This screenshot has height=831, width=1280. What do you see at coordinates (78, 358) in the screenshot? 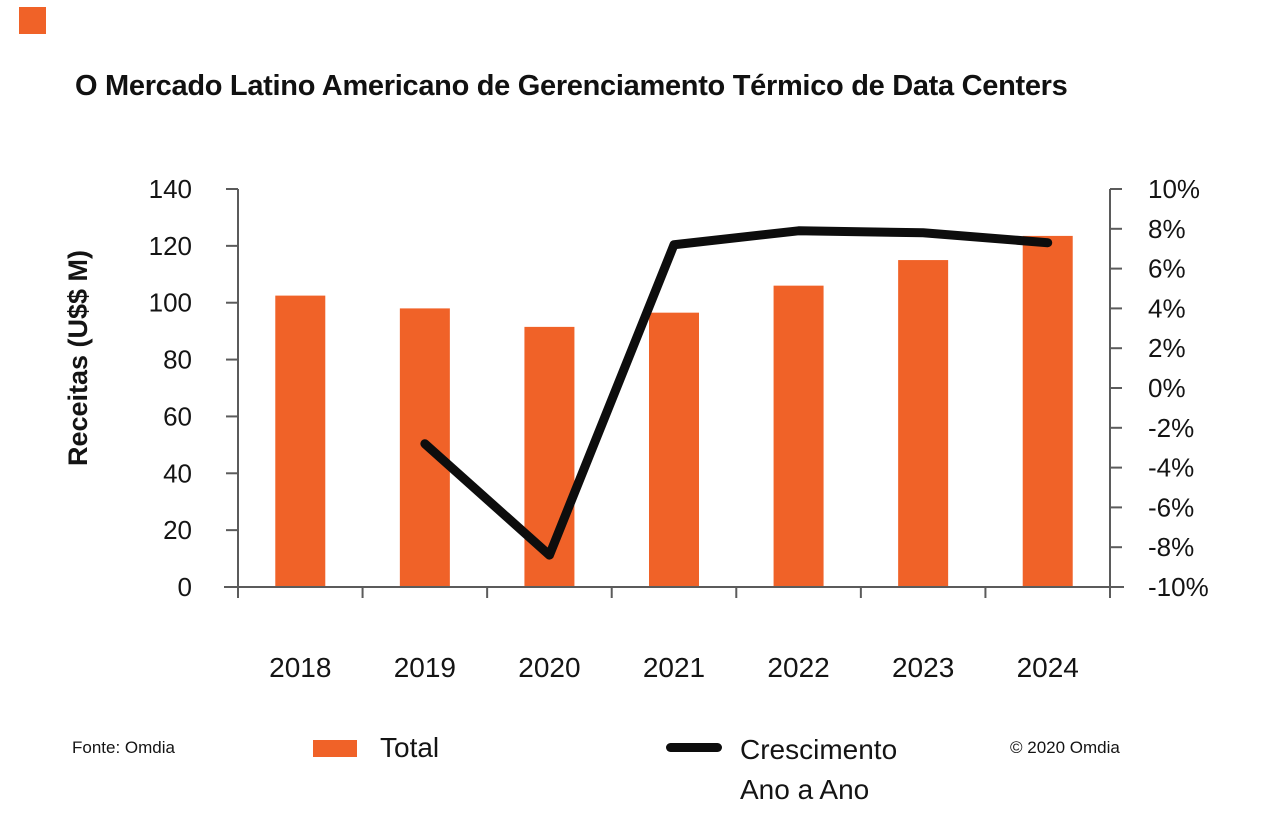
I see `left-axis-title: Receitas (U$$ M)` at bounding box center [78, 358].